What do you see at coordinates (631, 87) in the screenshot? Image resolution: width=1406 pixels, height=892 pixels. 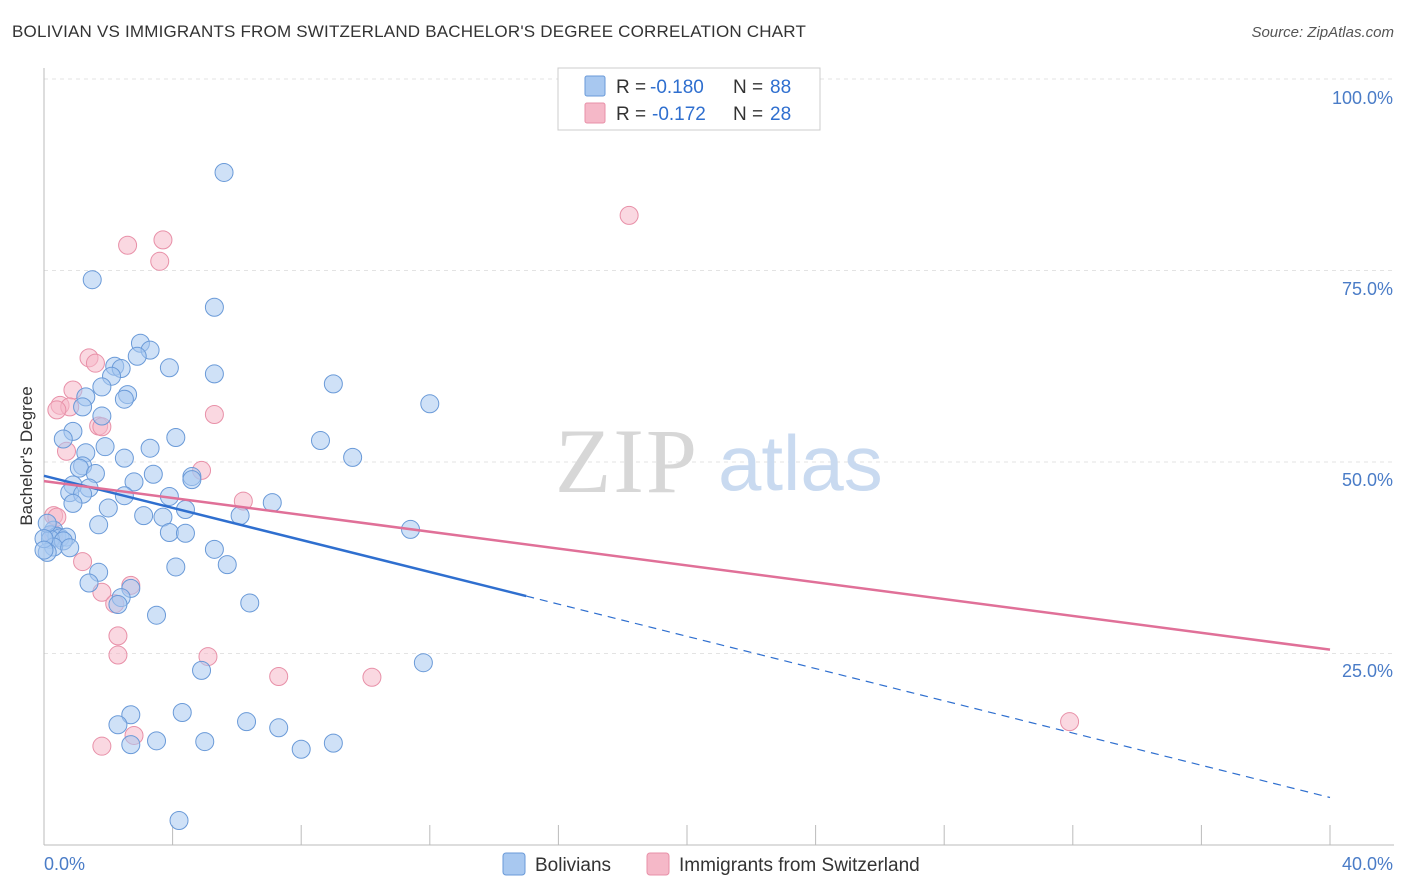 I see `legend-r-label-1: R =` at bounding box center [631, 87].